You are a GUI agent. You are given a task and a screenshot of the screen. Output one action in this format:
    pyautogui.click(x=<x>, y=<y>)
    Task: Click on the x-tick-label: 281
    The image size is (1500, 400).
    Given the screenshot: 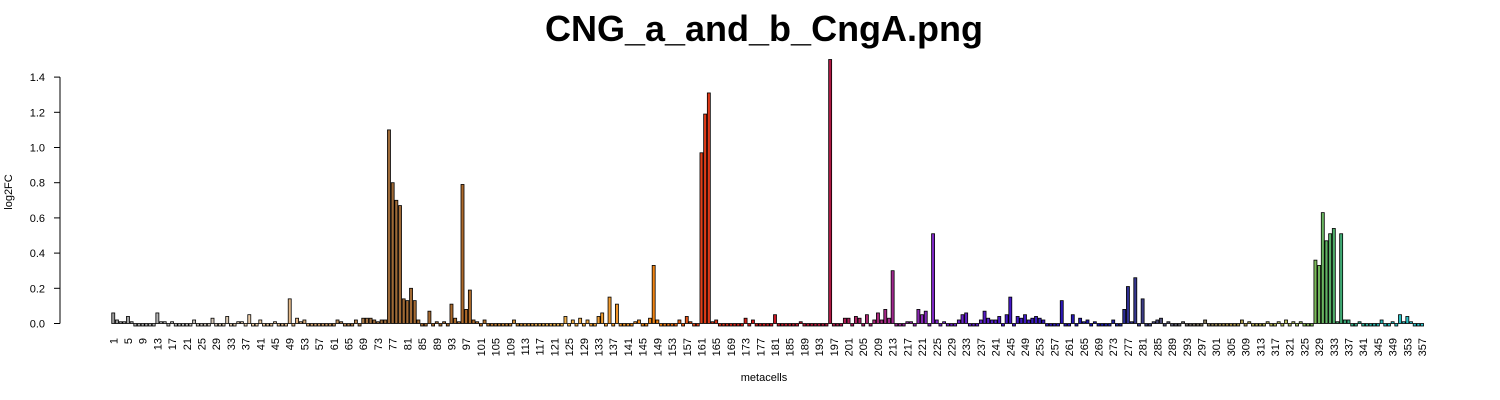 What is the action you would take?
    pyautogui.click(x=1144, y=347)
    